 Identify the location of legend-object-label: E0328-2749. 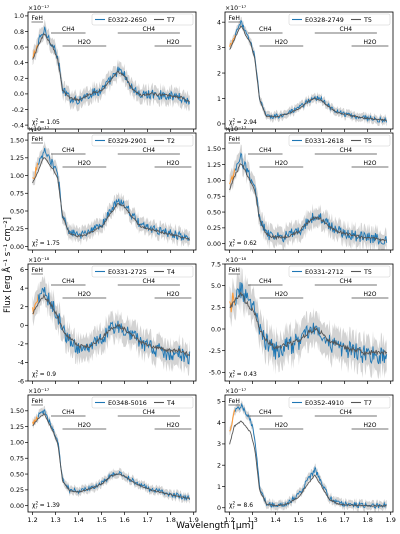
(324, 20).